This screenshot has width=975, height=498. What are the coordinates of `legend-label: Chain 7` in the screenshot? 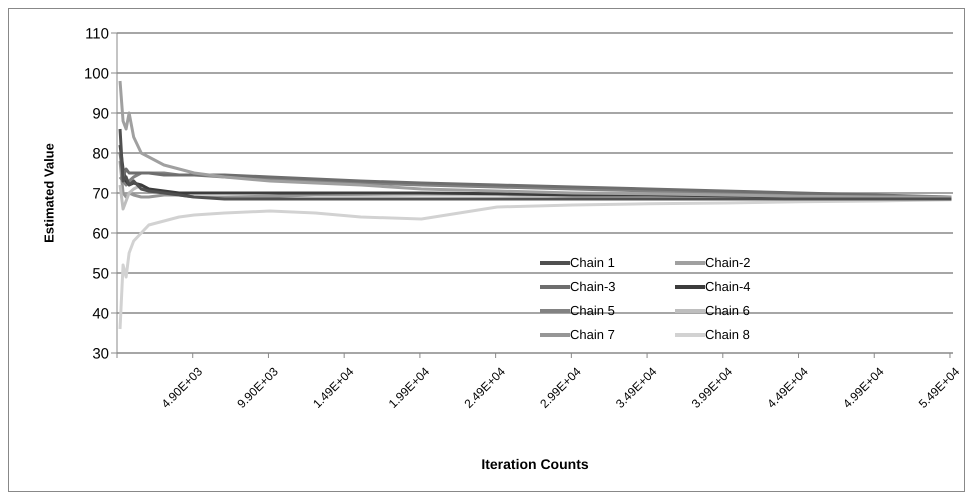 It's located at (592, 334).